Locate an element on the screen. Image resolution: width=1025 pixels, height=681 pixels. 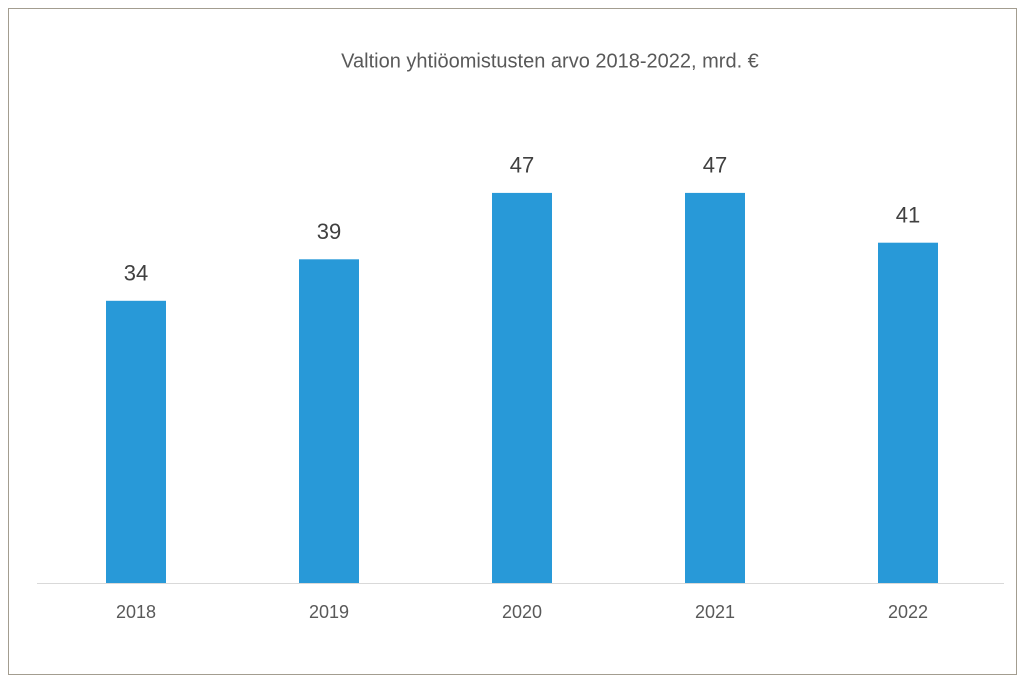
data-label: 34 is located at coordinates (136, 273).